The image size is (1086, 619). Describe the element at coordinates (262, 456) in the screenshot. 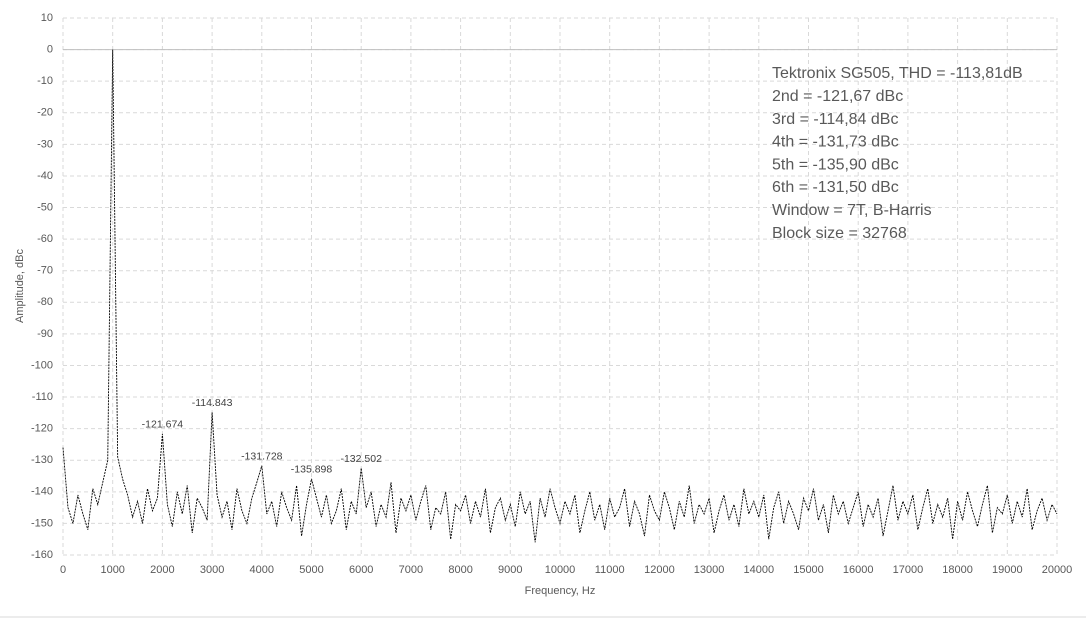

I see `data-label: -131.728` at that location.